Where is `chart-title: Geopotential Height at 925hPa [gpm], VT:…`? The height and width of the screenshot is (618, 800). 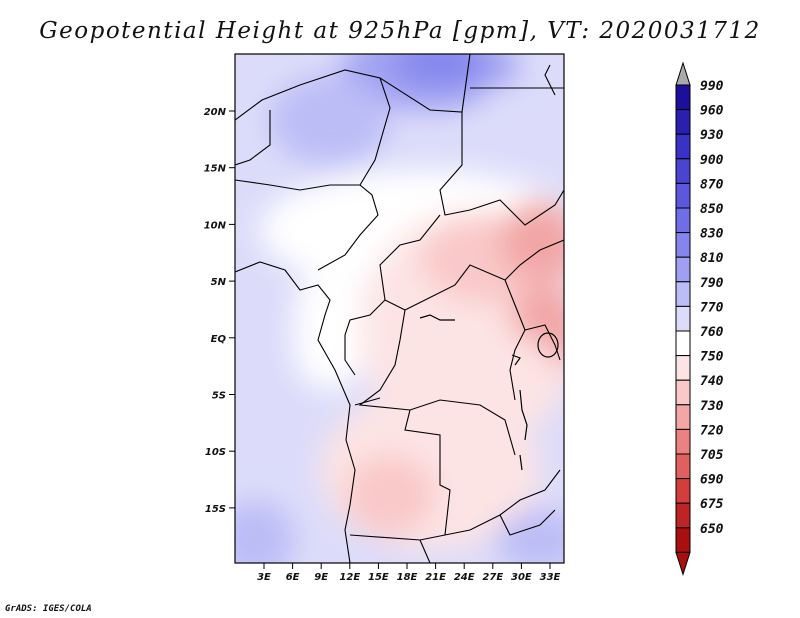
chart-title: Geopotential Height at 925hPa [gpm], VT:… is located at coordinates (400, 31).